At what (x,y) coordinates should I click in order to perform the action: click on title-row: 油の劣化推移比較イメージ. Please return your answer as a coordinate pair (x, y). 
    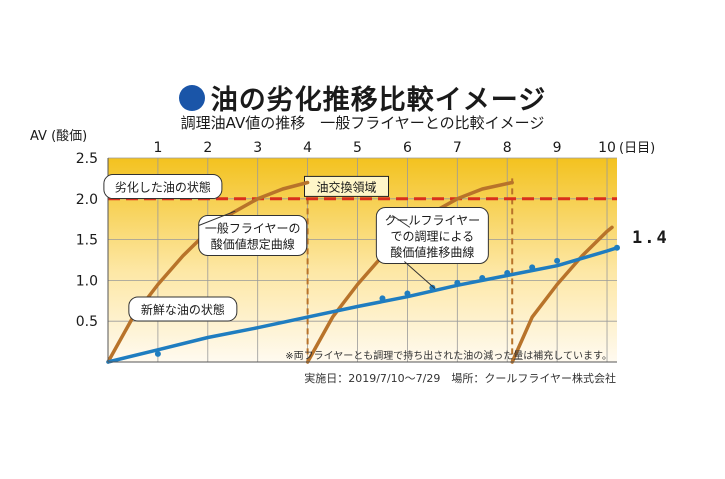
    Looking at the image, I should click on (362, 97).